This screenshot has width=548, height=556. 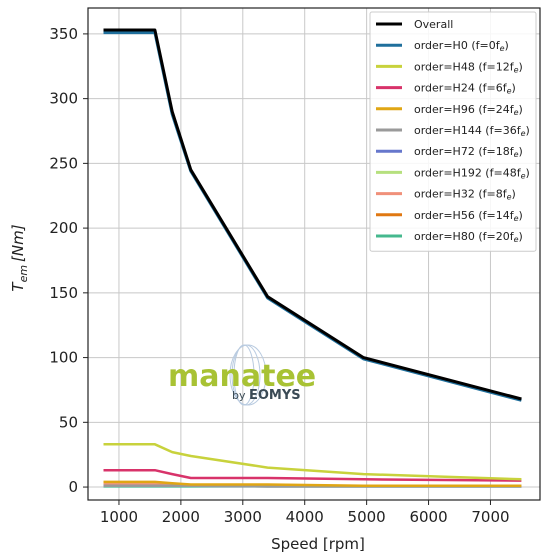 I want to click on y-tick-label: 300, so click(x=63, y=99).